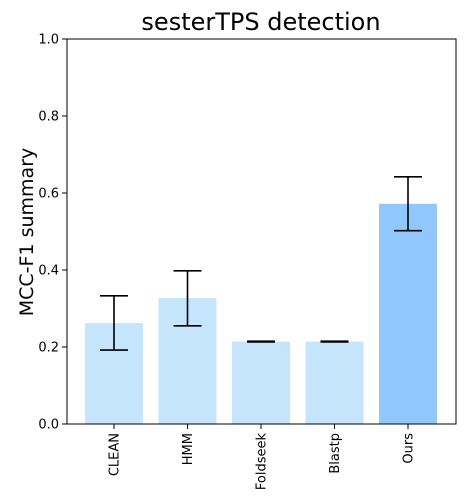 The width and height of the screenshot is (464, 504). Describe the element at coordinates (260, 22) in the screenshot. I see `chart-title: sesterTPS detection` at that location.